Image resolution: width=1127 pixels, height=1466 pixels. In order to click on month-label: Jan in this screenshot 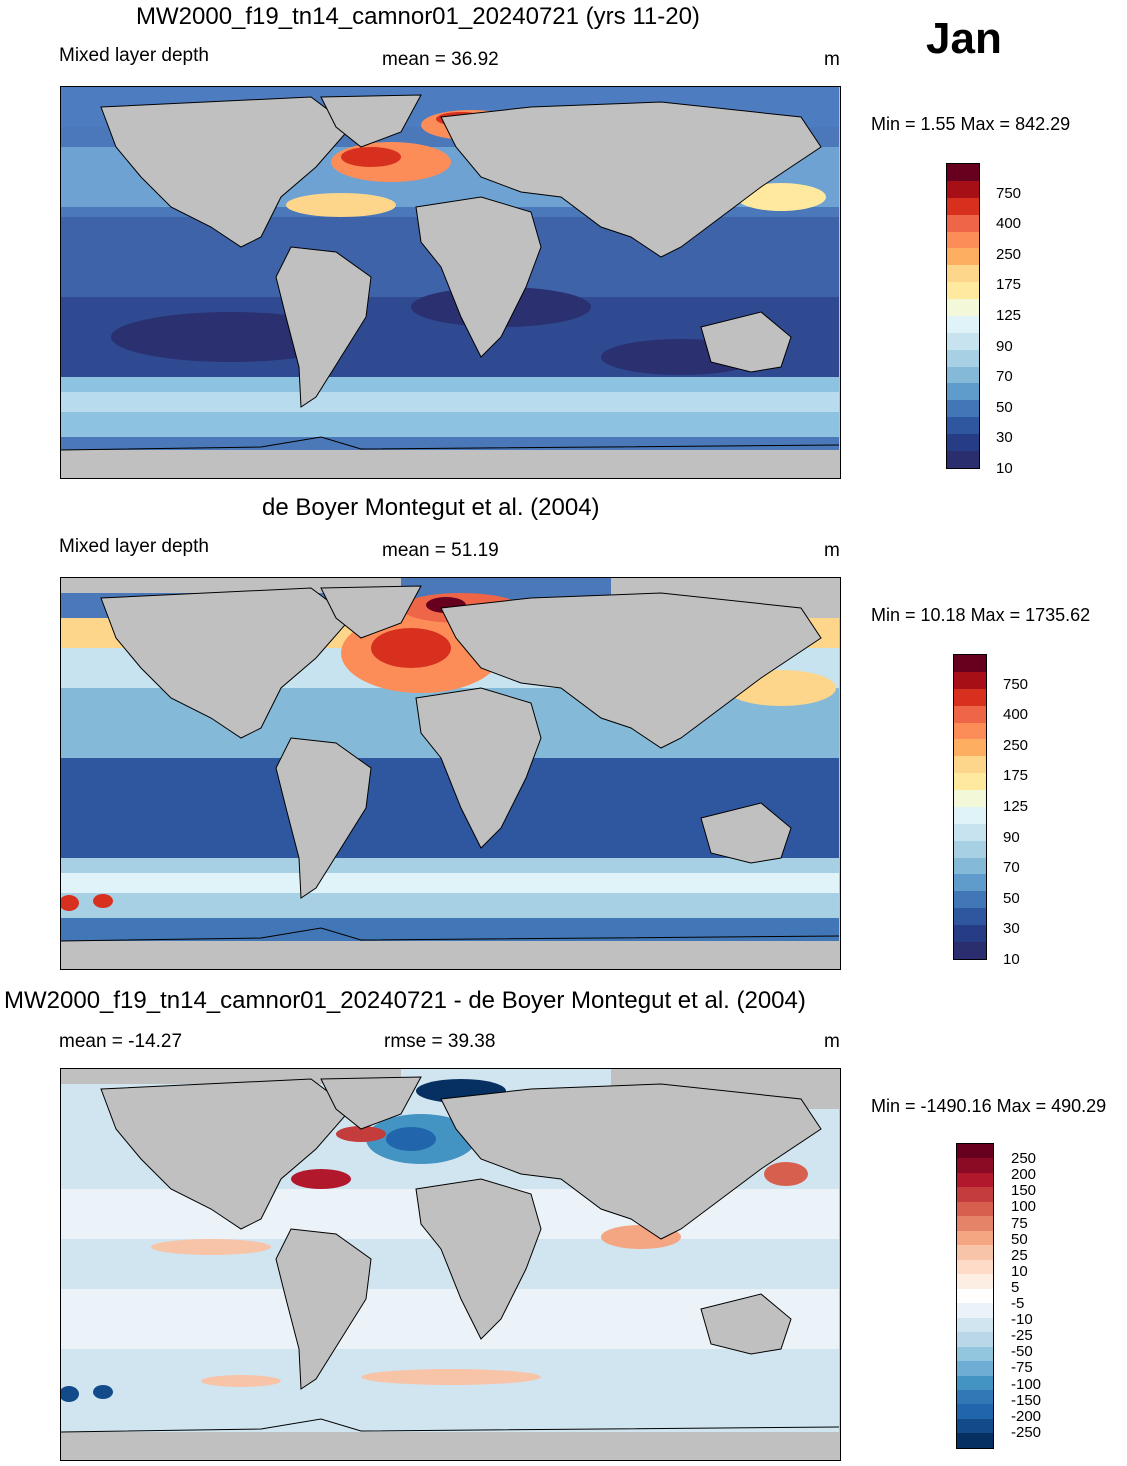, I will do `click(964, 38)`.